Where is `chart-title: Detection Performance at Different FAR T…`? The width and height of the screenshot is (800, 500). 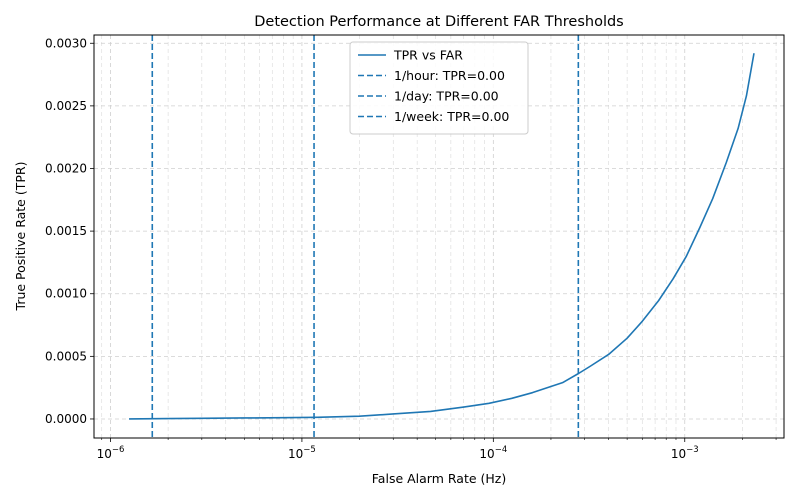
chart-title: Detection Performance at Different FAR T… is located at coordinates (439, 22).